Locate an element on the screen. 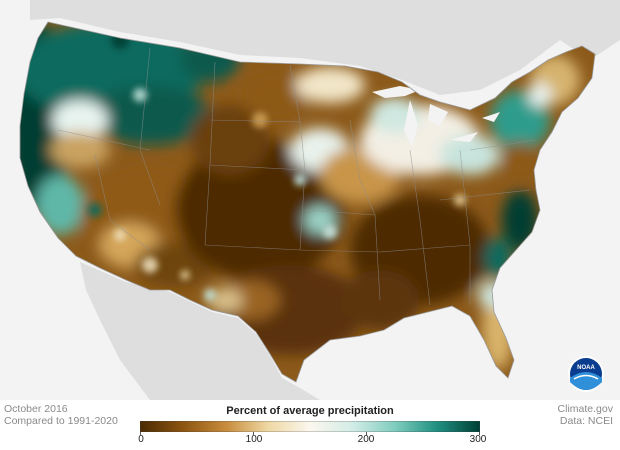 The image size is (620, 450). credit-site: Climate.gov is located at coordinates (585, 409).